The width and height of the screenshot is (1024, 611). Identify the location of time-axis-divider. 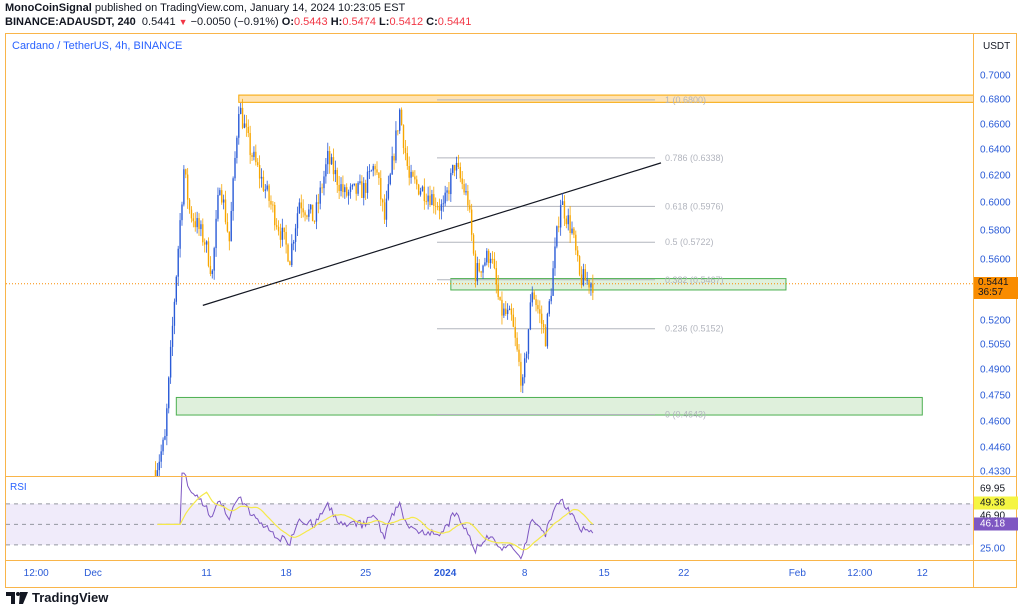
(511, 560).